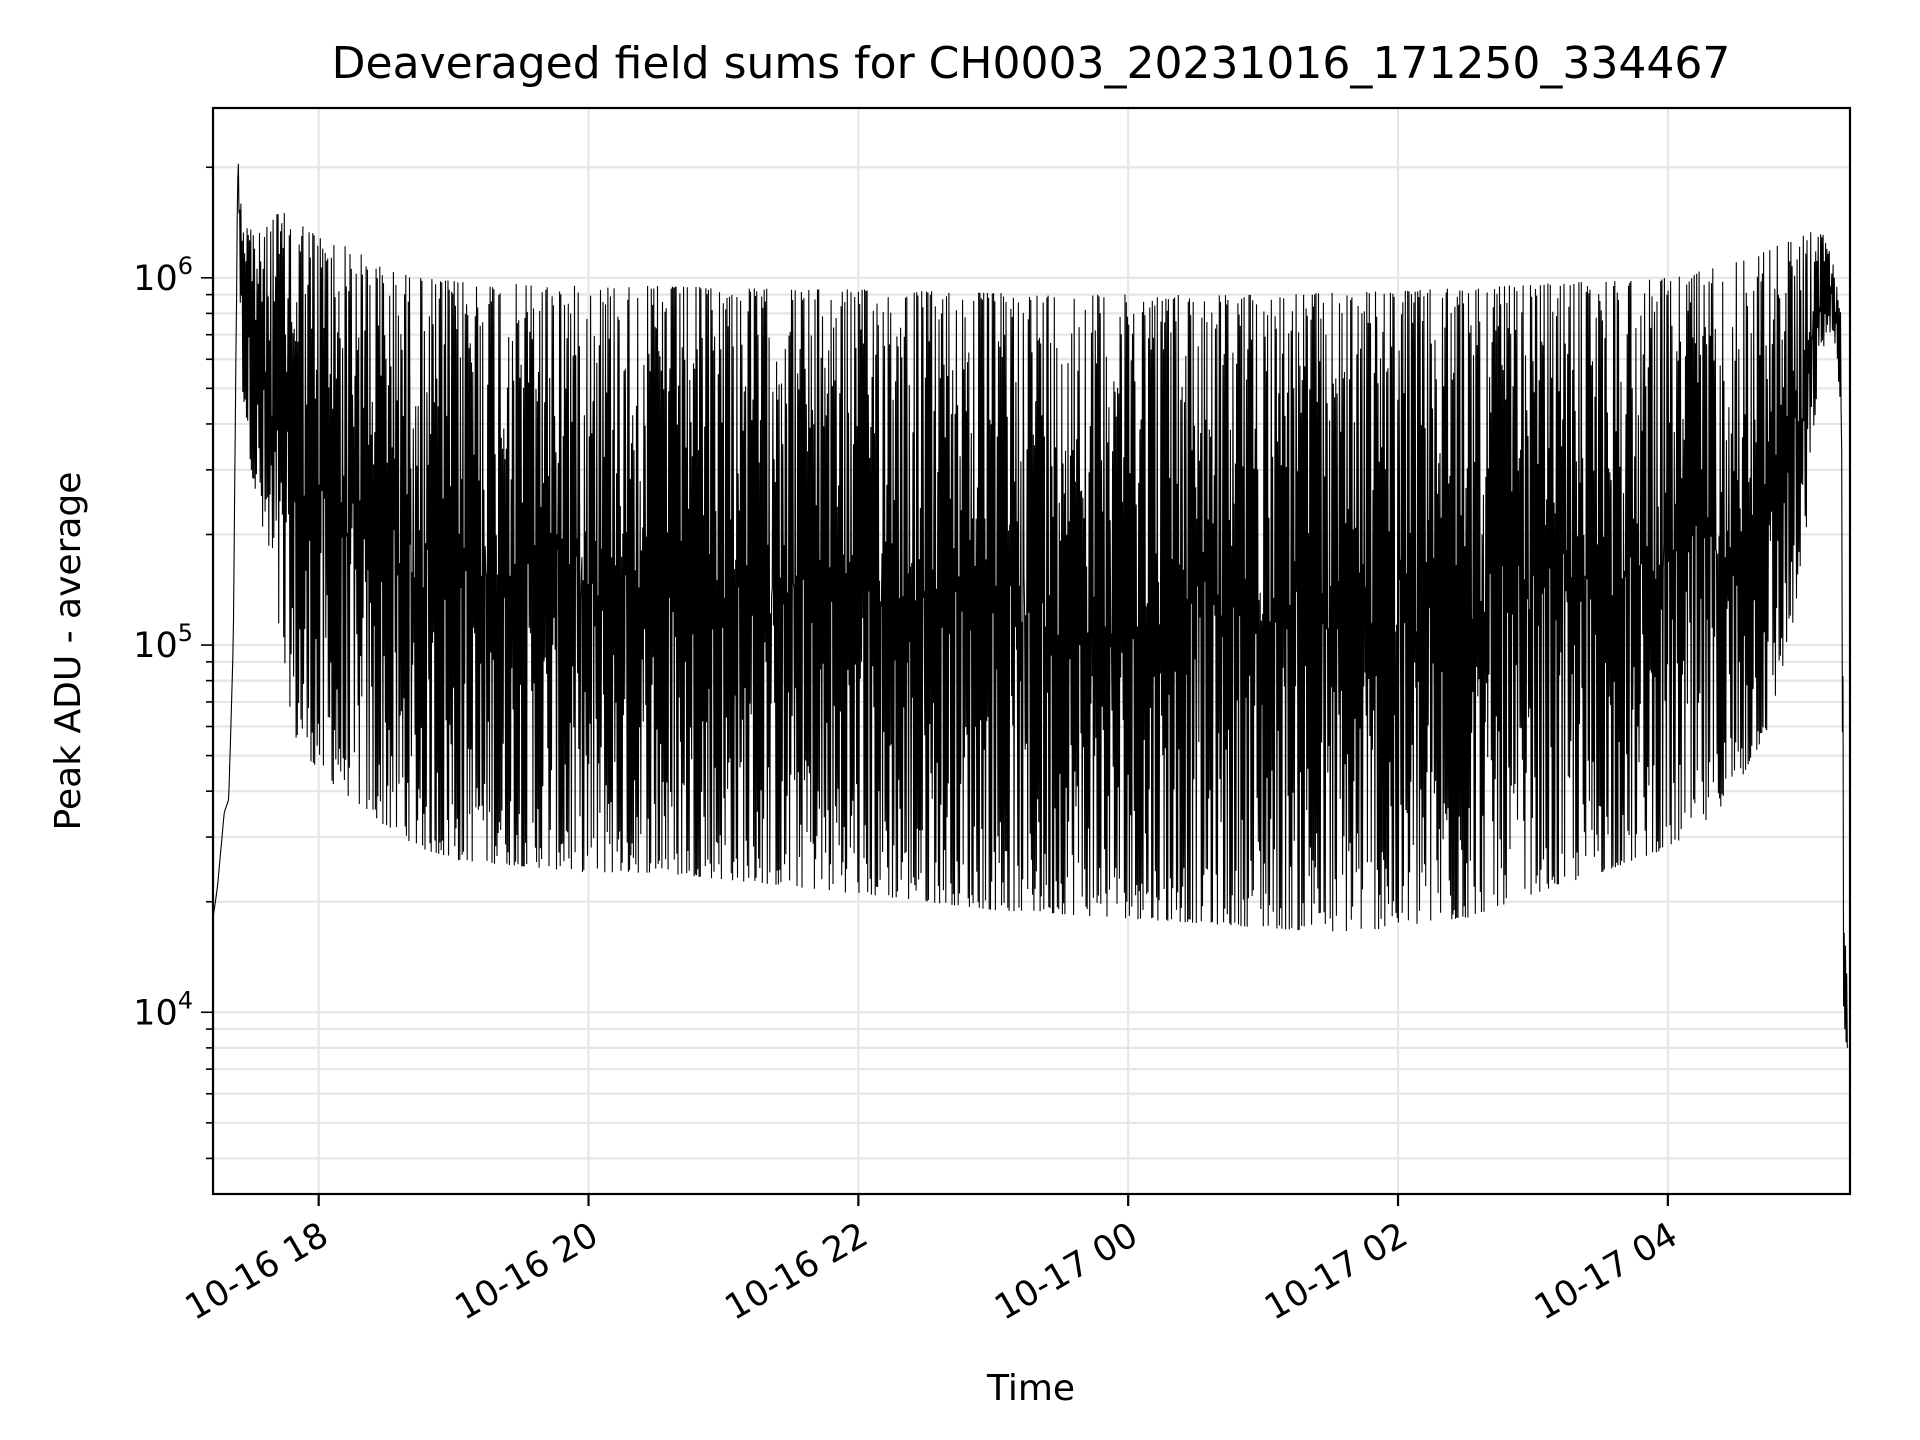  What do you see at coordinates (185, 1000) in the screenshot?
I see `y-tick-exponent: 4` at bounding box center [185, 1000].